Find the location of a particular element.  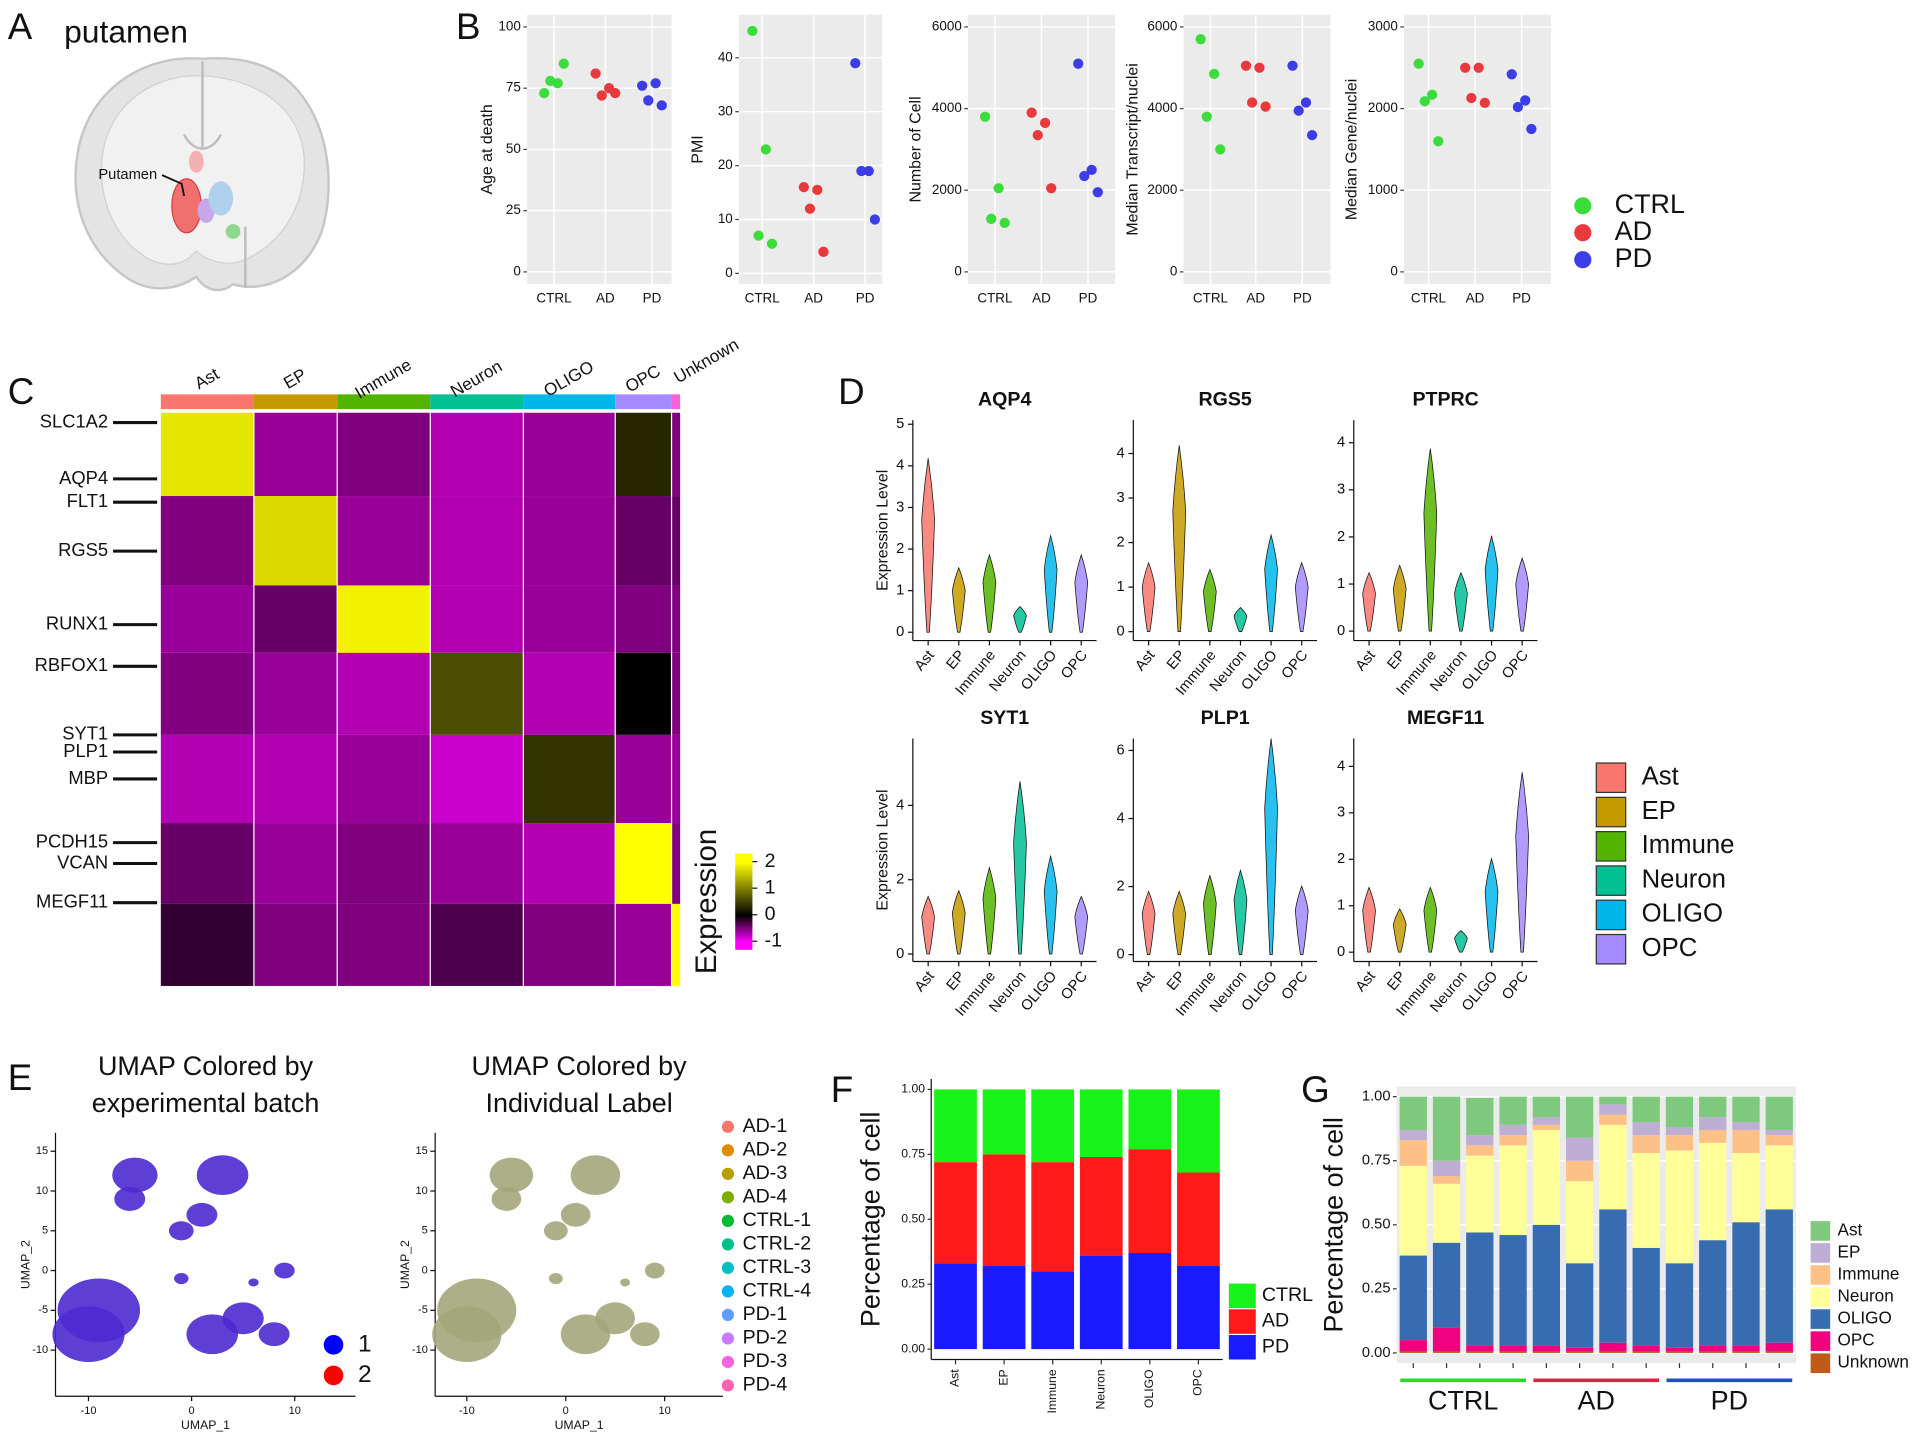

label-leader is located at coordinates (173, 185).